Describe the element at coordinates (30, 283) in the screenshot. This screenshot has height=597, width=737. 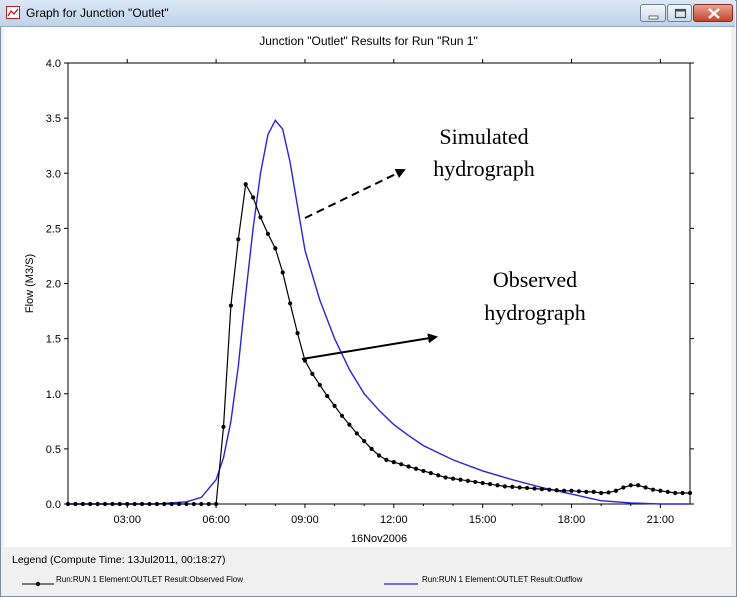
I see `y-axis-label: Flow (M3/S)` at that location.